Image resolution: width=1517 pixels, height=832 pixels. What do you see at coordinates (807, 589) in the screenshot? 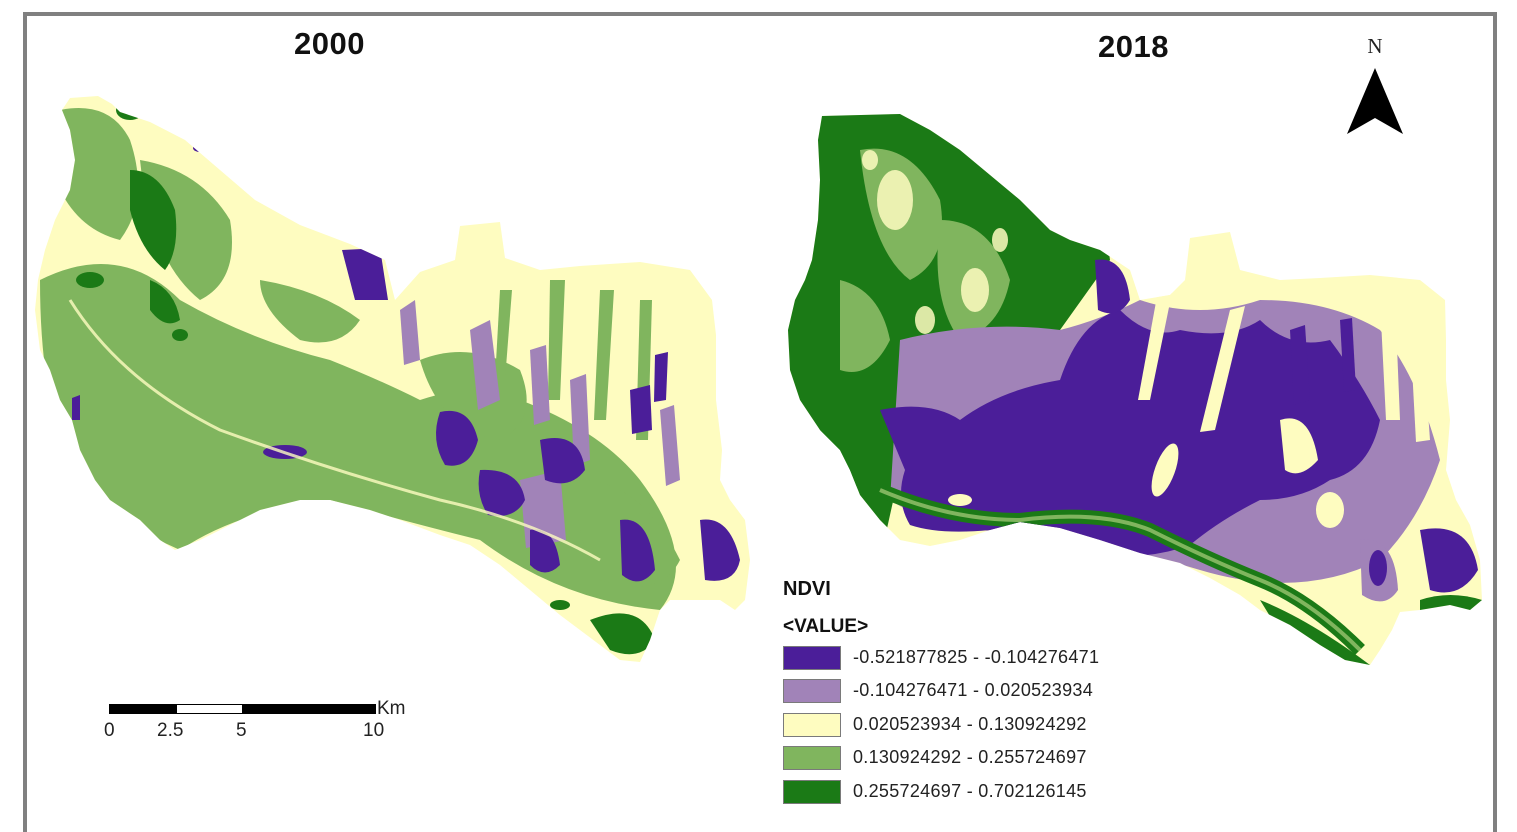
I see `legend-title: NDVI` at bounding box center [807, 589].